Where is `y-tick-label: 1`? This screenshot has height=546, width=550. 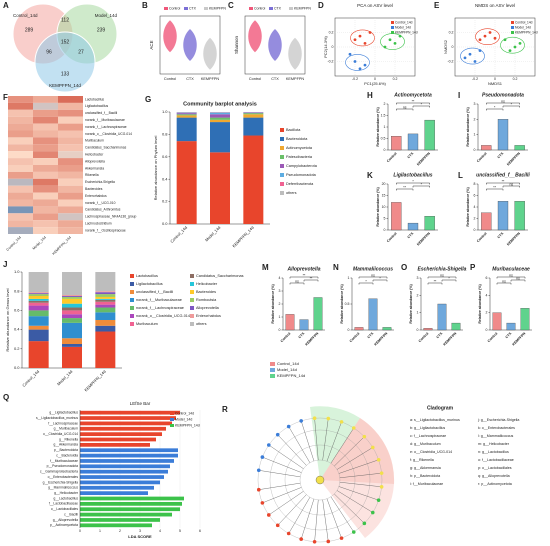 y-tick-label: 1 is located at coordinates (280, 317).